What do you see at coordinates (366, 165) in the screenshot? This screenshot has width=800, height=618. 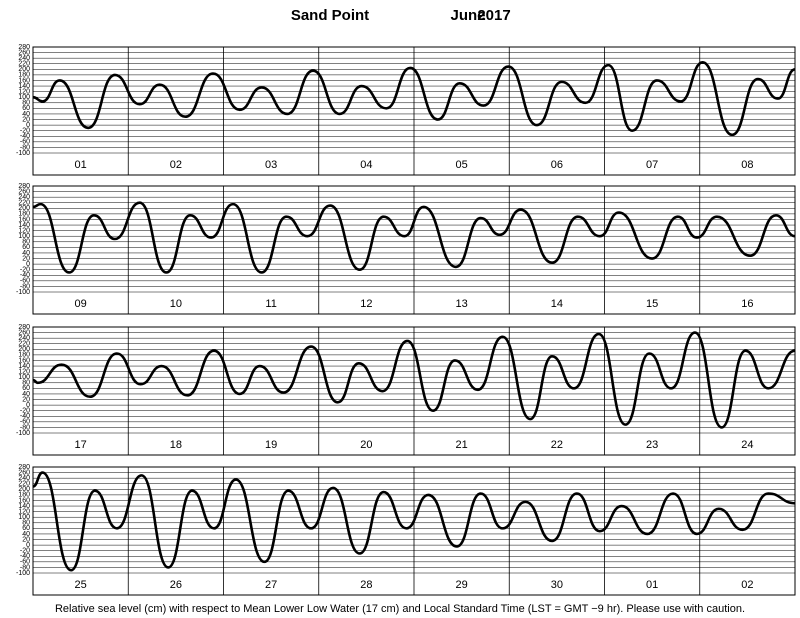 I see `day-label: 04` at bounding box center [366, 165].